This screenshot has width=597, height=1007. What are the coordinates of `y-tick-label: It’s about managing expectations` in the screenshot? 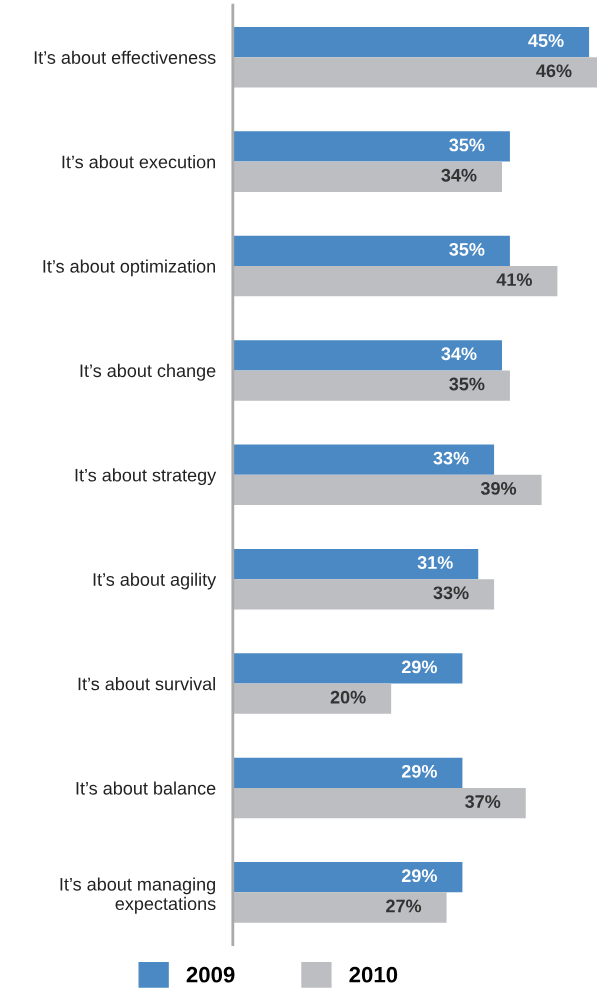 It's located at (138, 895).